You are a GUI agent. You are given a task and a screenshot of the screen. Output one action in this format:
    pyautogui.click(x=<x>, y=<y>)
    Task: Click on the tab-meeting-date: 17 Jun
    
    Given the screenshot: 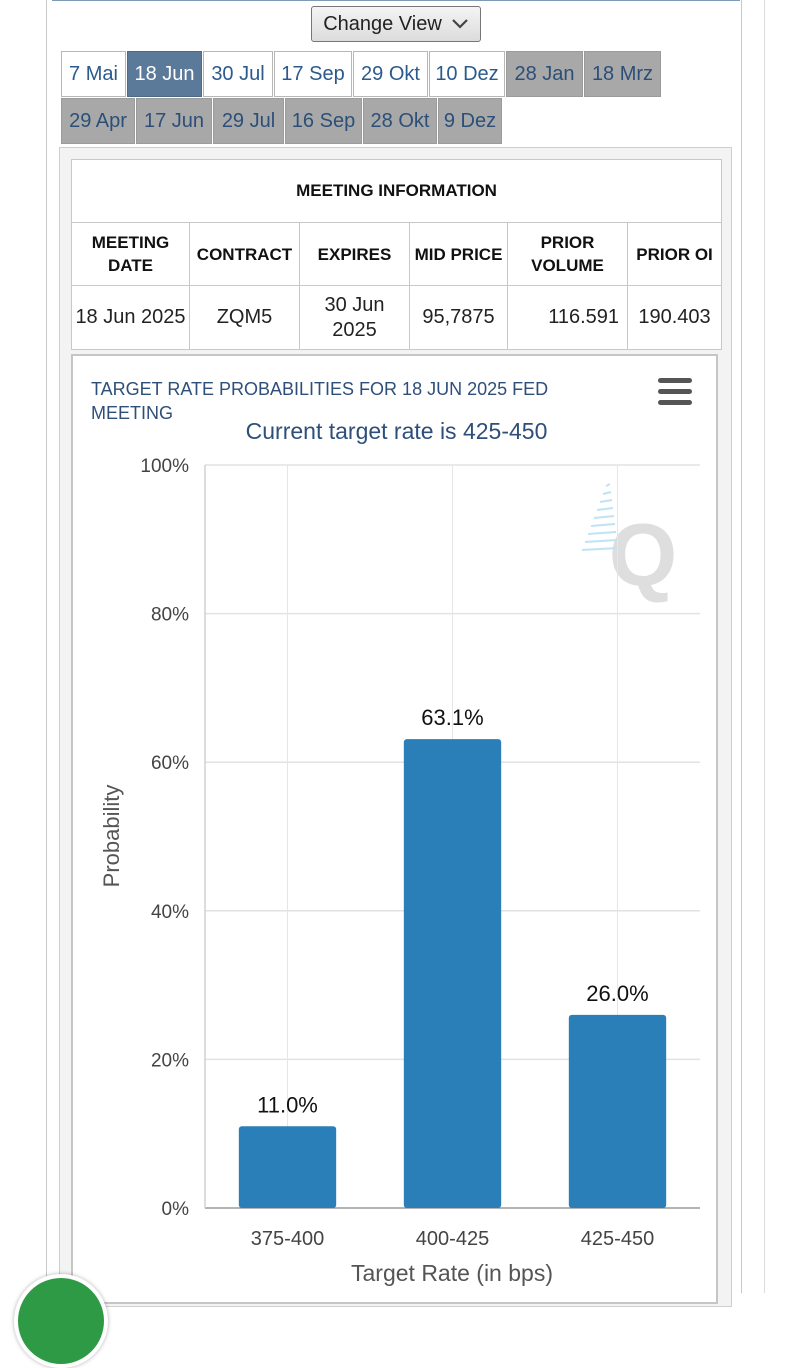 What is the action you would take?
    pyautogui.click(x=174, y=121)
    